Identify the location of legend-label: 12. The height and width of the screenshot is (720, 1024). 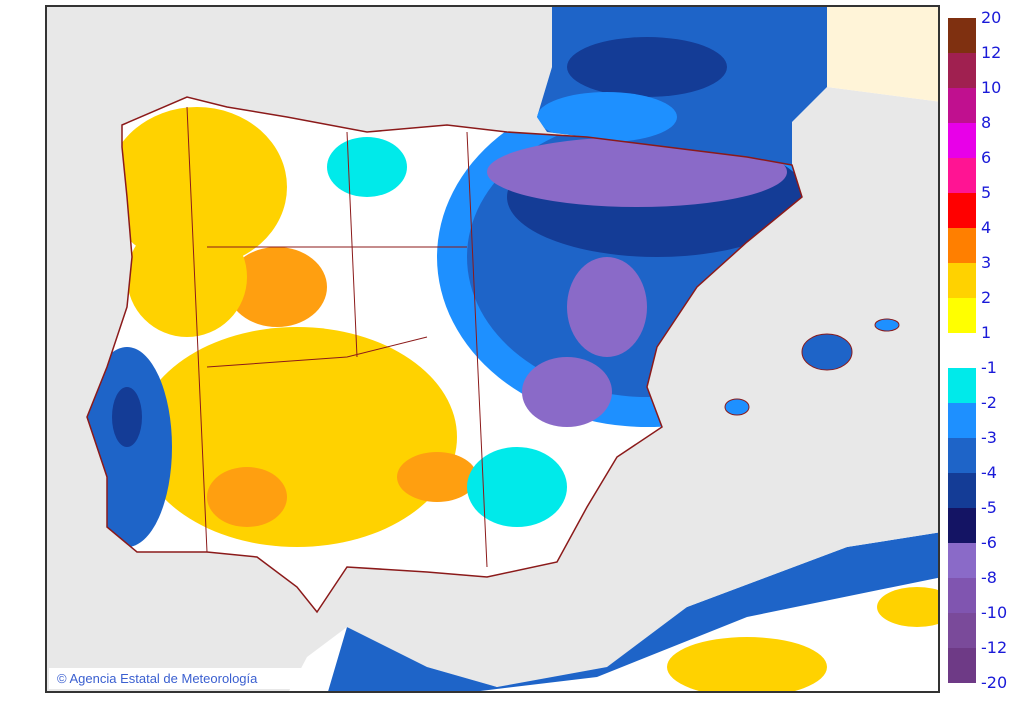
(991, 52).